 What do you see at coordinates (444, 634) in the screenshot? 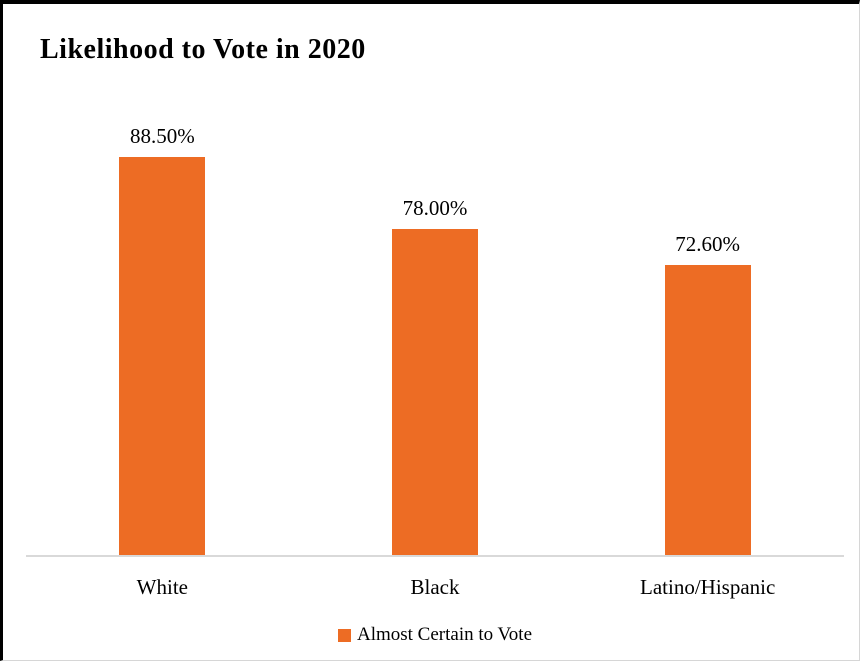
I see `legend-label: Almost Certain to Vote` at bounding box center [444, 634].